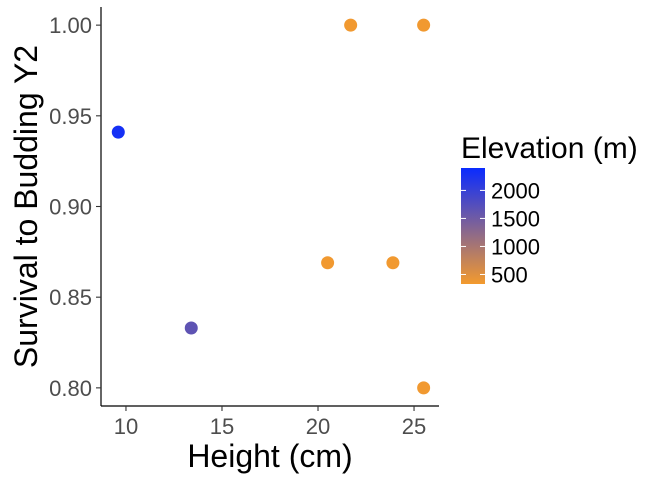 The image size is (672, 480). I want to click on legend-label: 1000, so click(515, 246).